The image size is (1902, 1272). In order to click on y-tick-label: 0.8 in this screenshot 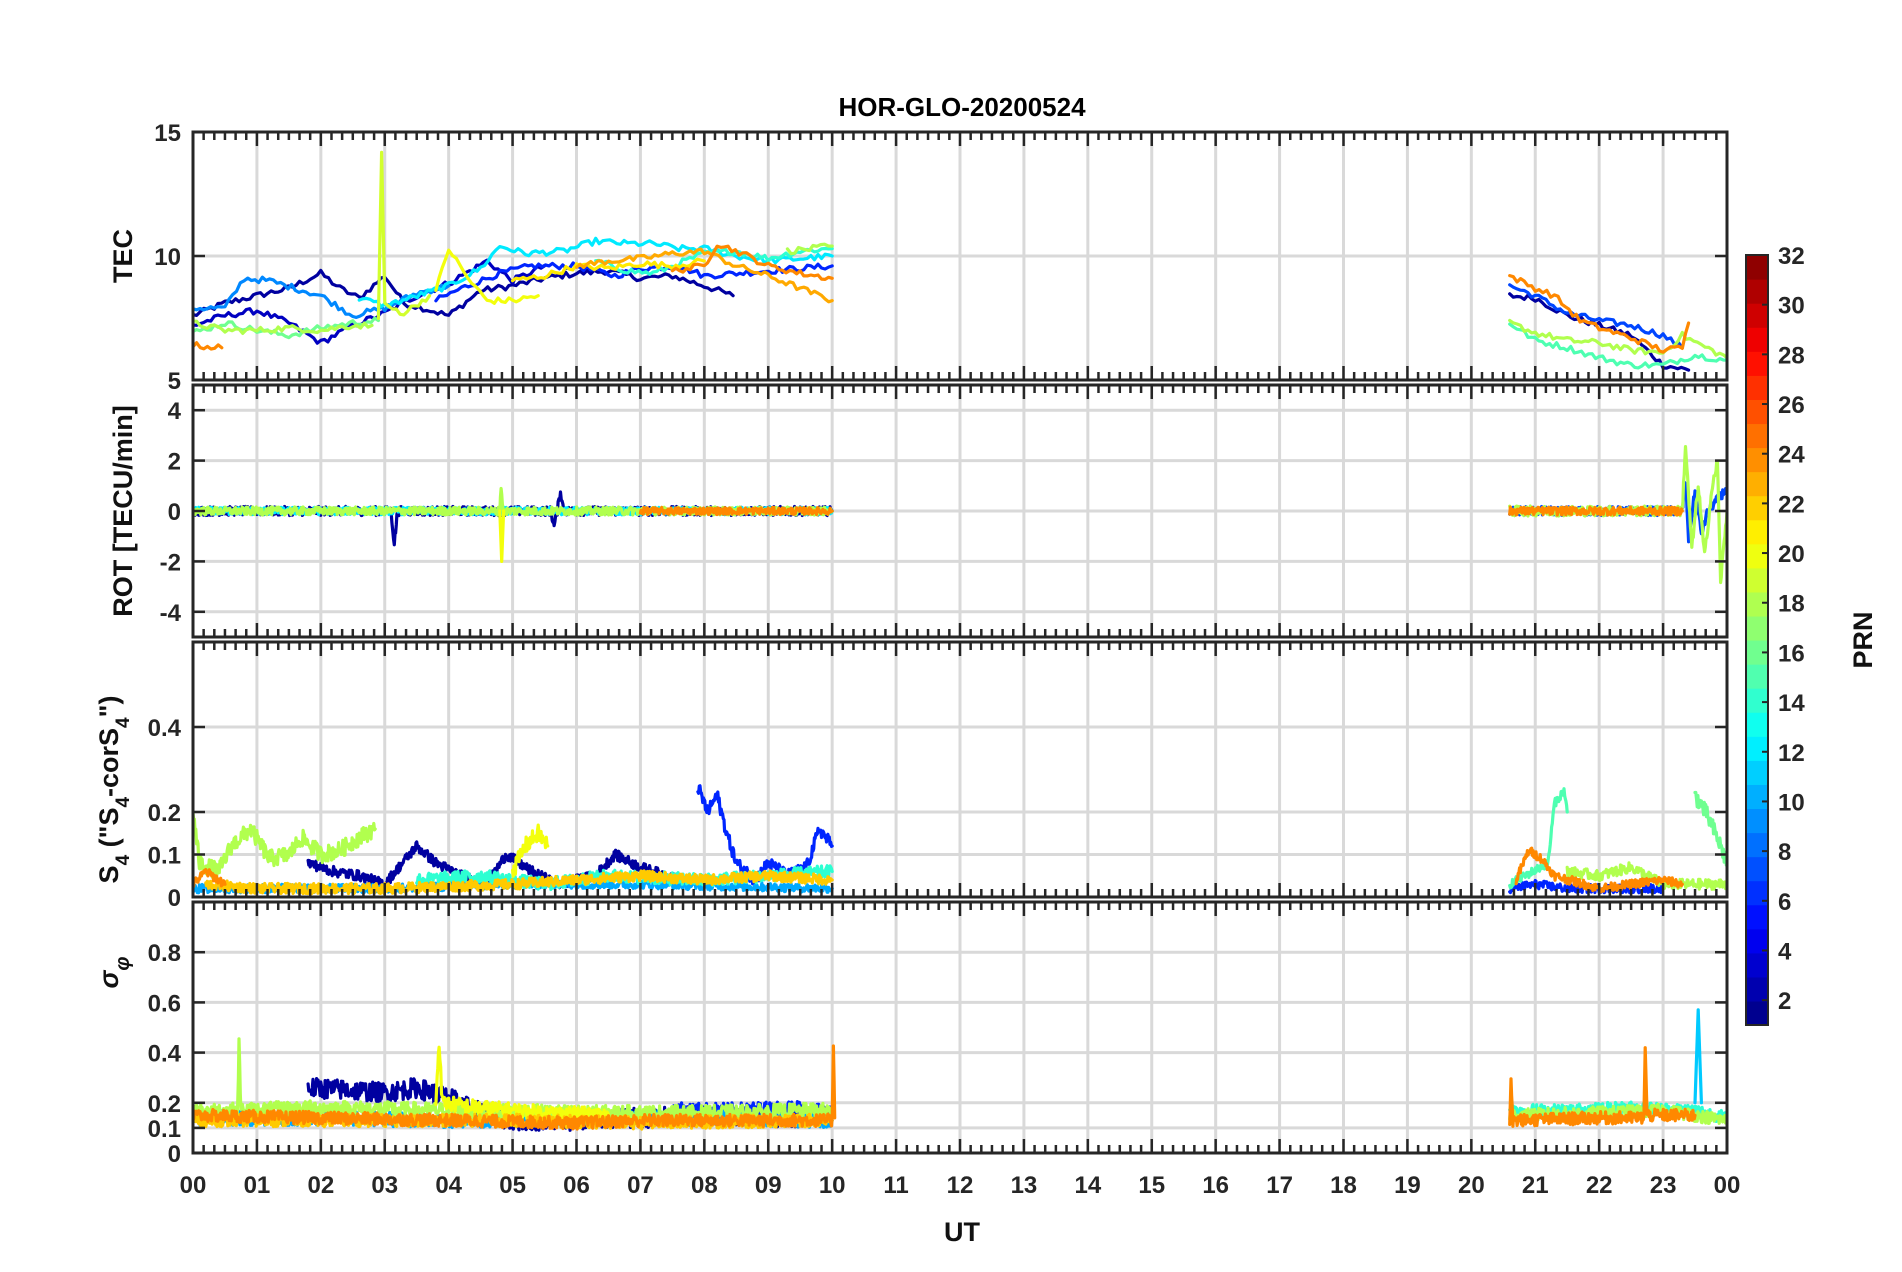, I will do `click(164, 953)`.